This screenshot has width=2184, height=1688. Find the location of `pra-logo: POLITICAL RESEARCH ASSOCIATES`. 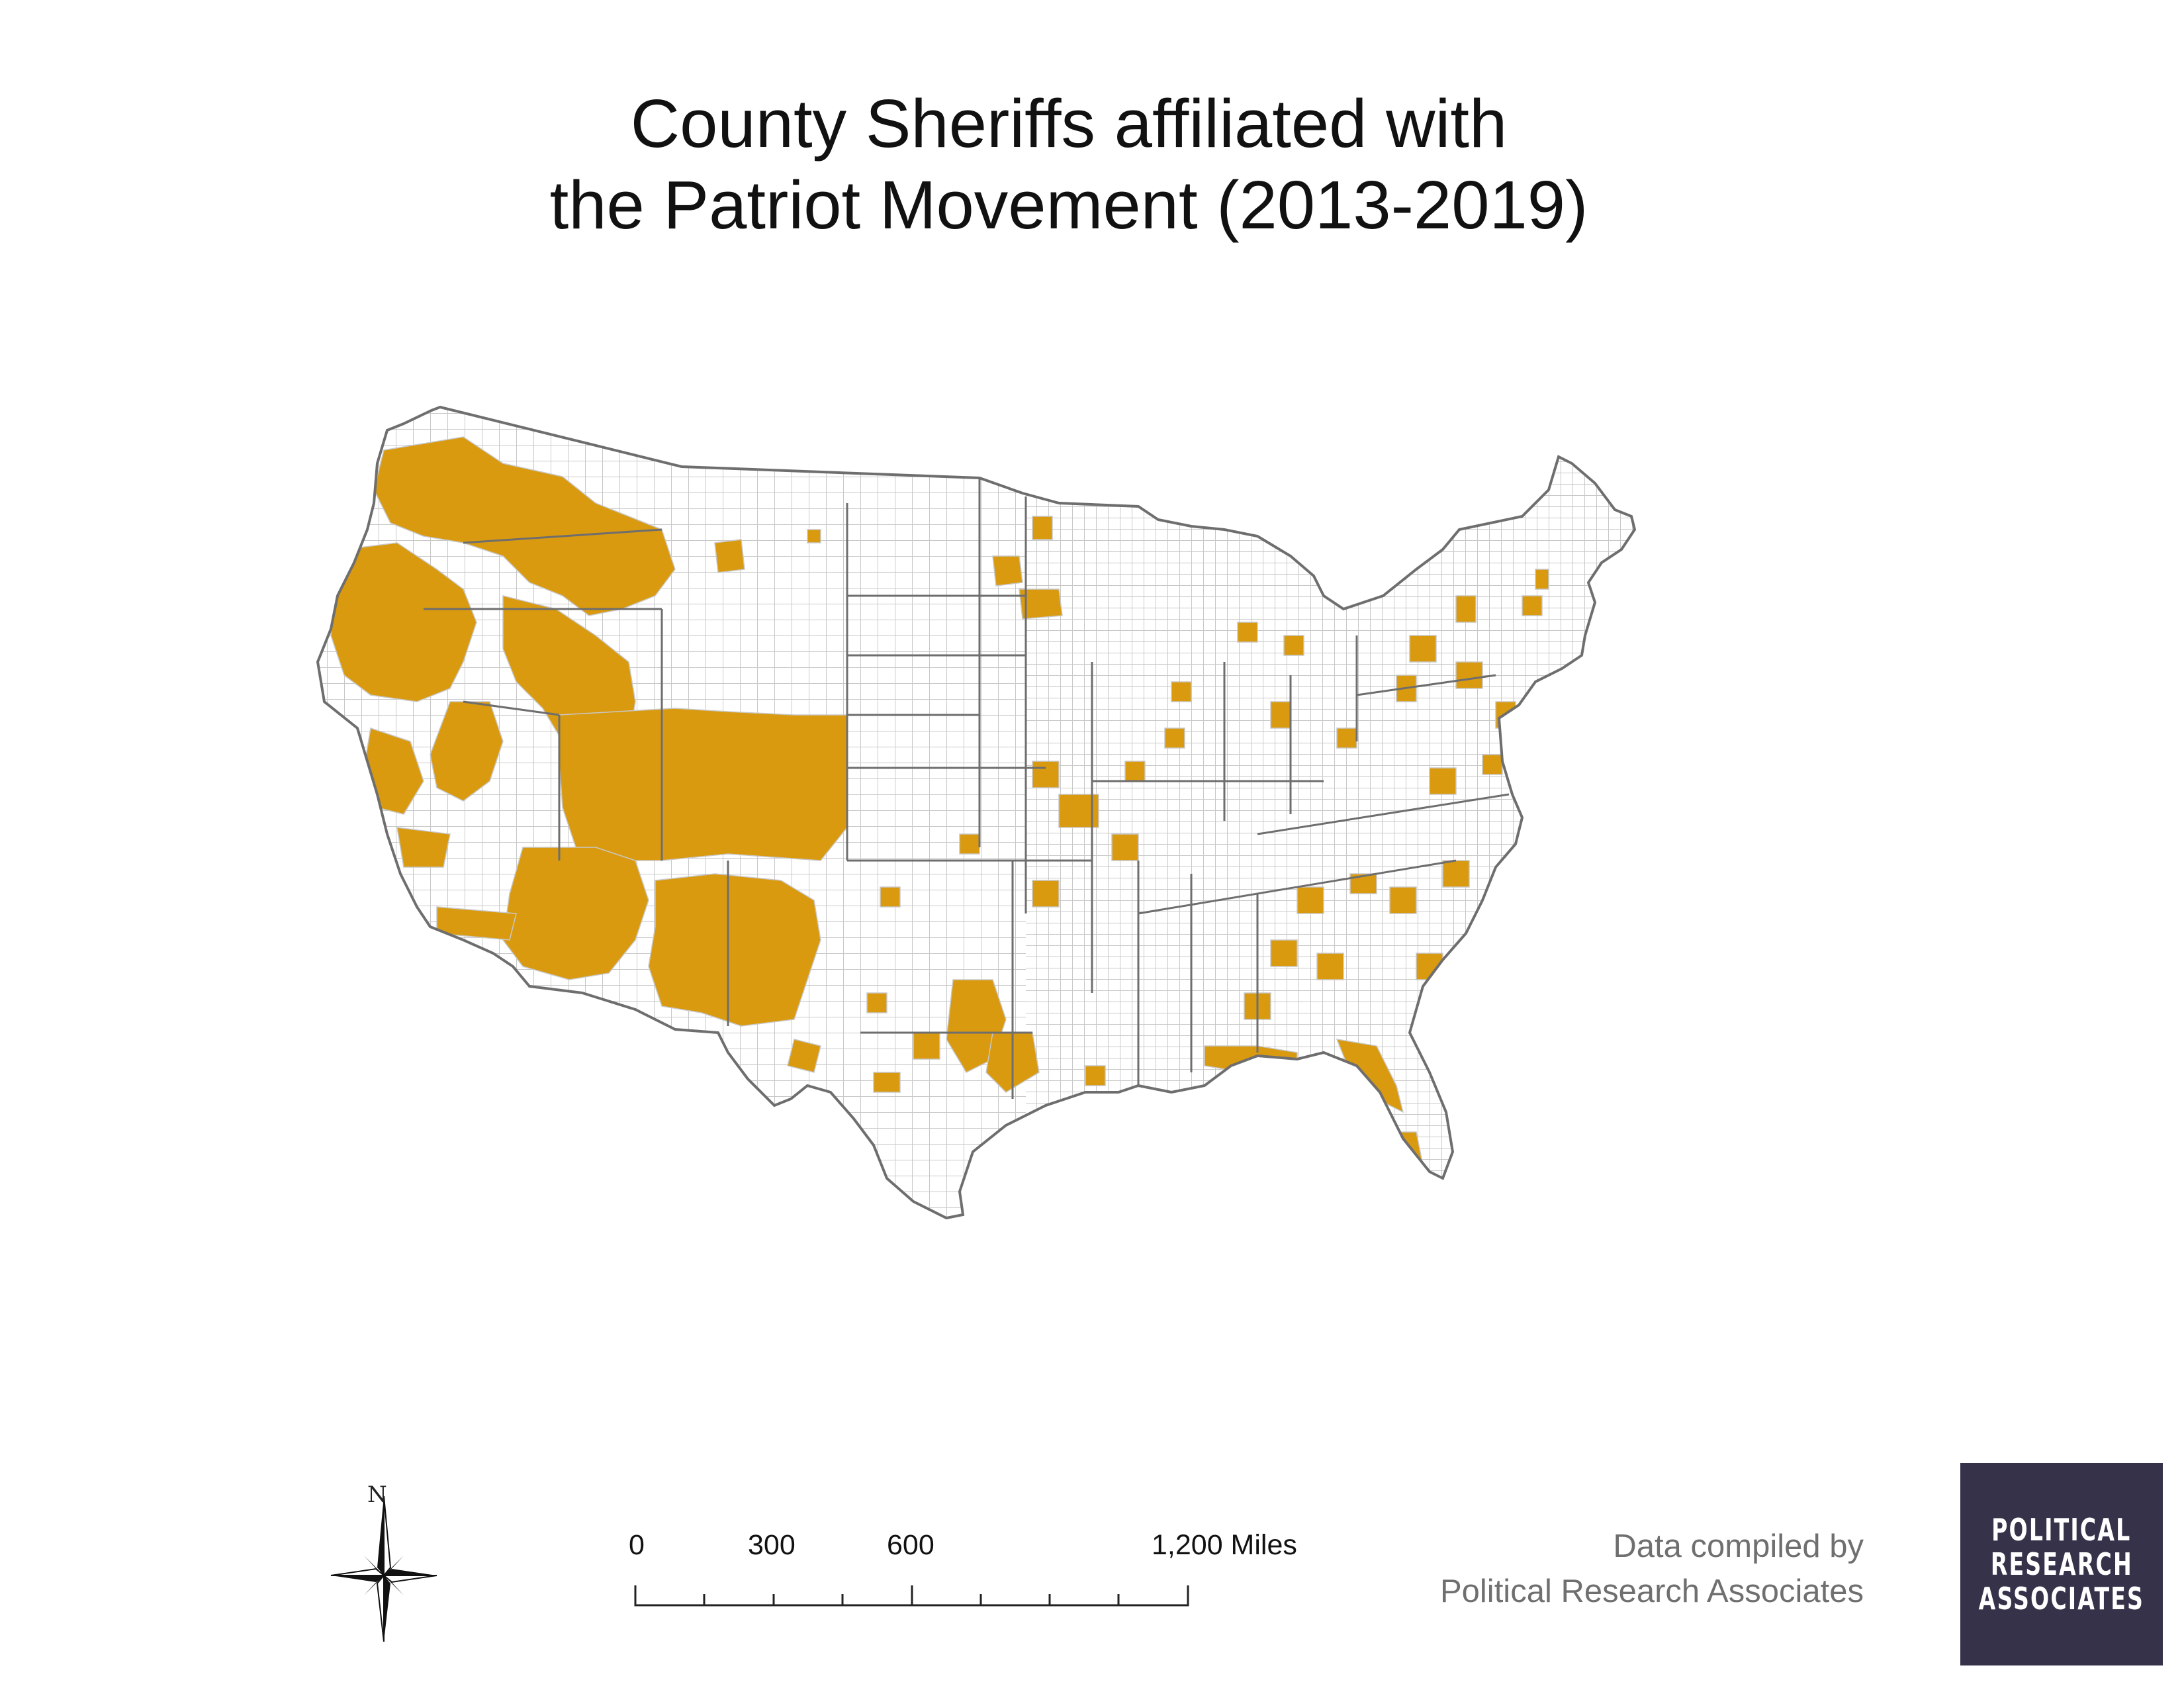

pra-logo: POLITICAL RESEARCH ASSOCIATES is located at coordinates (2061, 1564).